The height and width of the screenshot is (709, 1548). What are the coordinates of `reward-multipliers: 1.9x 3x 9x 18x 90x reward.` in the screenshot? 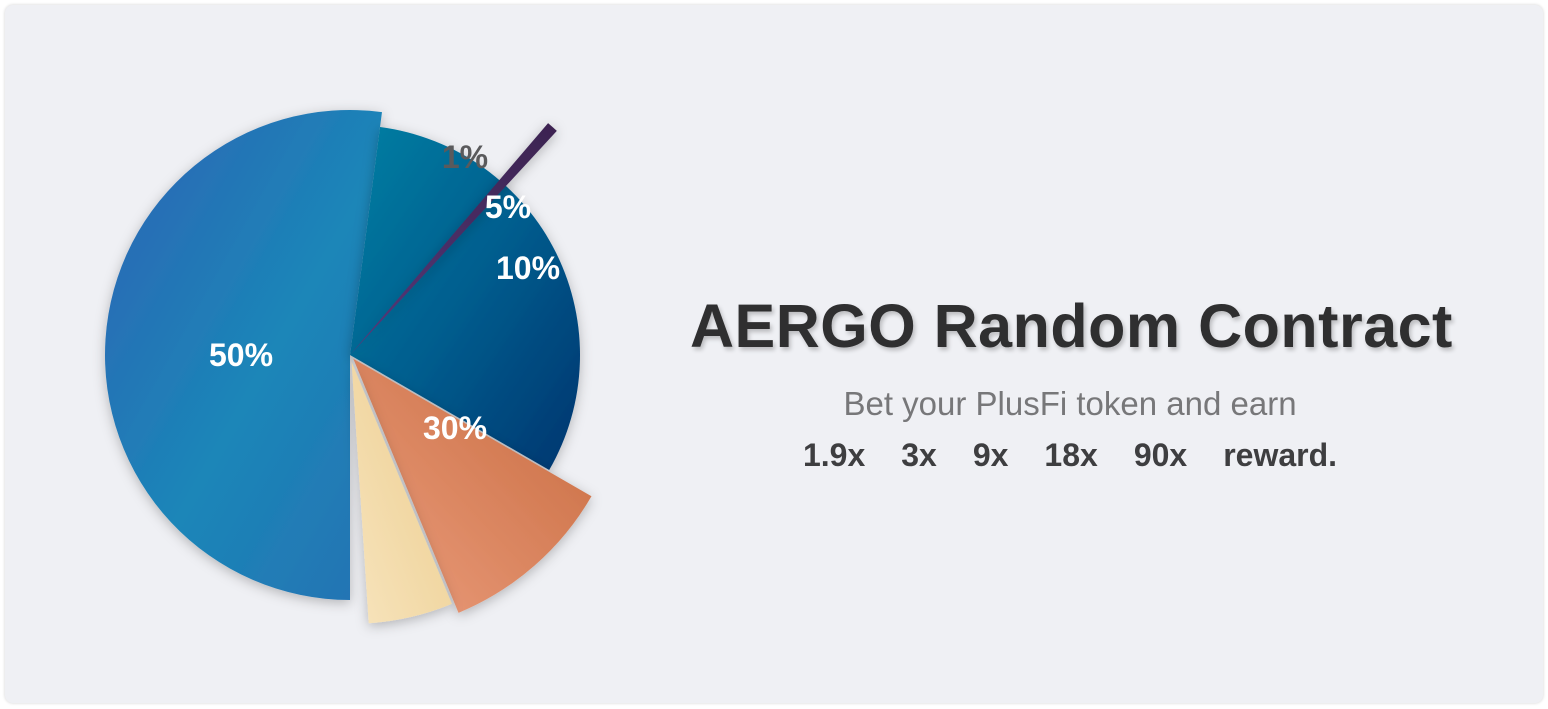 It's located at (1070, 455).